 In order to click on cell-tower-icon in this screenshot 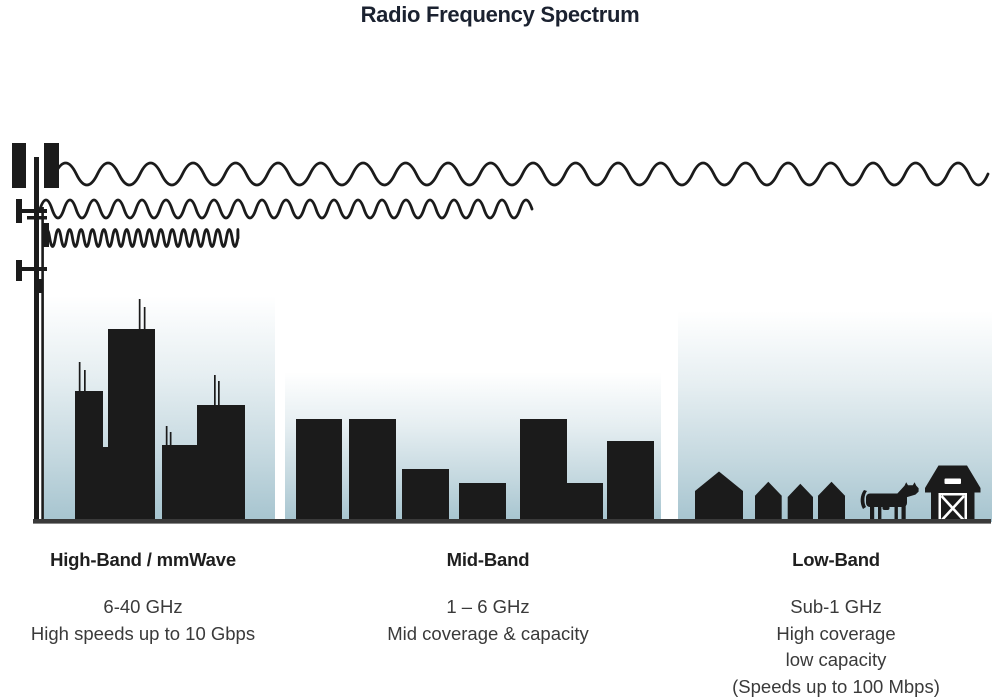, I will do `click(35, 332)`.